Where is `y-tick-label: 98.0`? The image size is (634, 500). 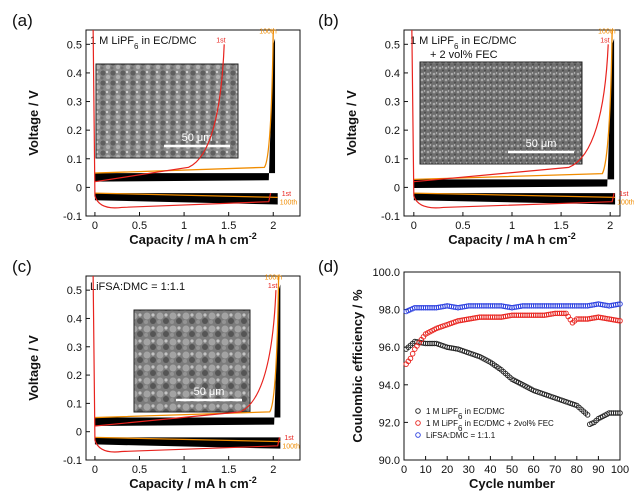 y-tick-label: 98.0 is located at coordinates (389, 311).